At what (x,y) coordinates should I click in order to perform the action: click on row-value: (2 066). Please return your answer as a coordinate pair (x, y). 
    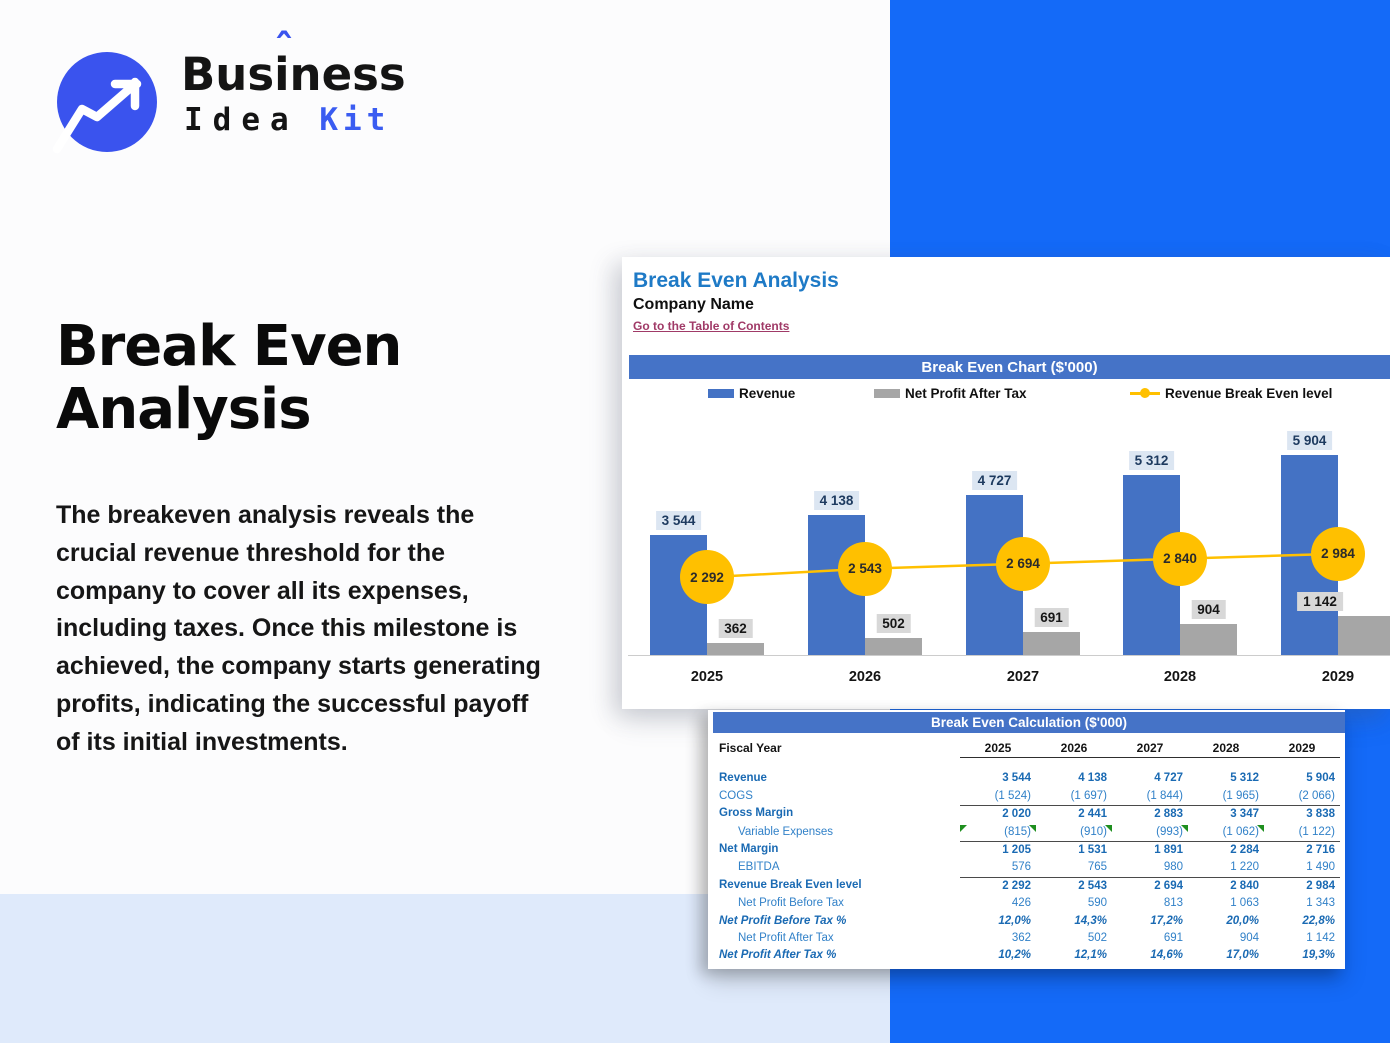
    Looking at the image, I should click on (1316, 795).